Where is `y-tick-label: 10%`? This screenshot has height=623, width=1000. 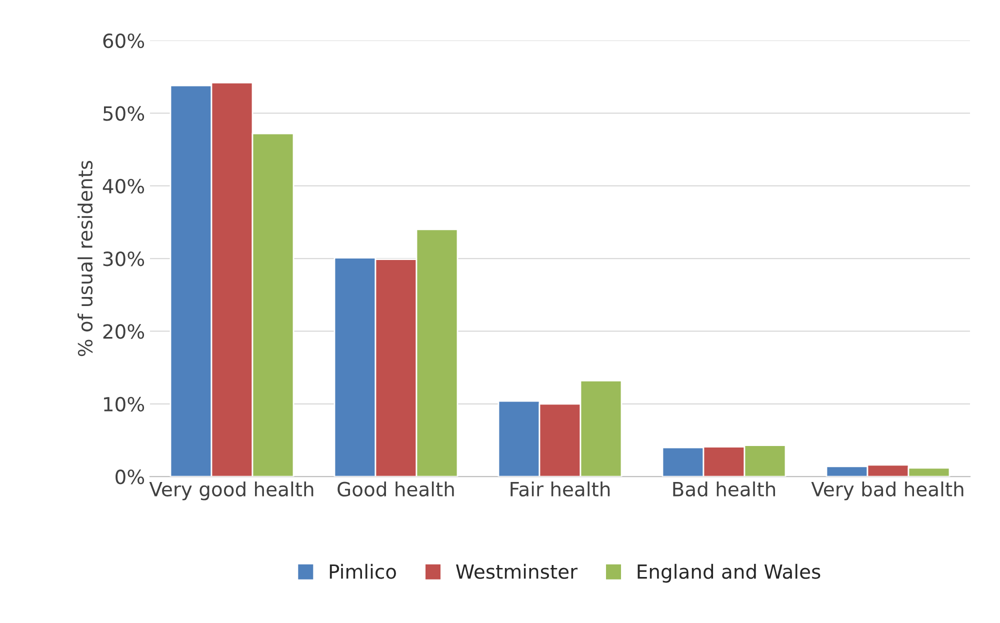
y-tick-label: 10% is located at coordinates (124, 404).